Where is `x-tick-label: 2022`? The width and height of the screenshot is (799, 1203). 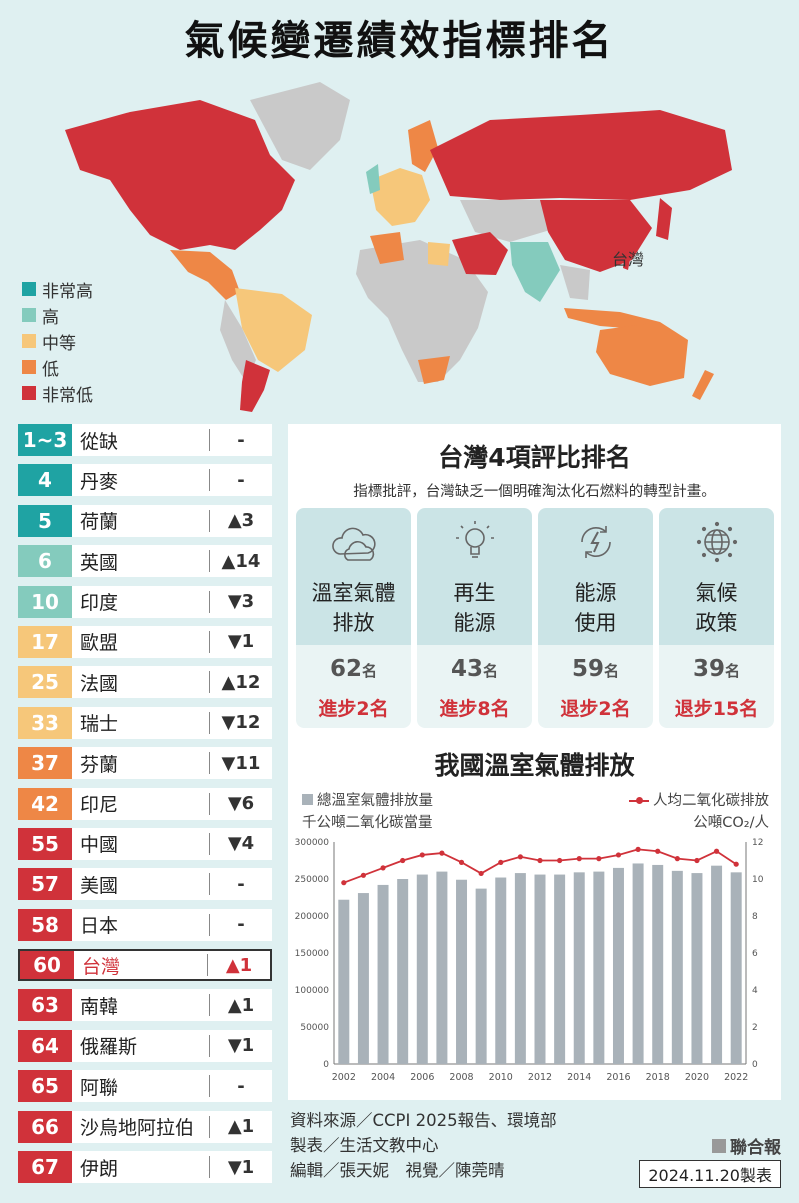
x-tick-label: 2022 is located at coordinates (736, 1077).